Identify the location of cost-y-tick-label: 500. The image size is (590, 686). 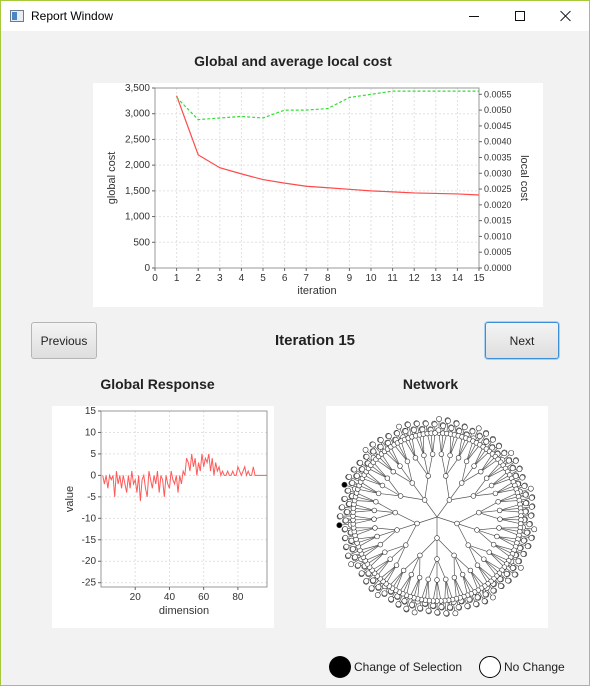
(141, 242).